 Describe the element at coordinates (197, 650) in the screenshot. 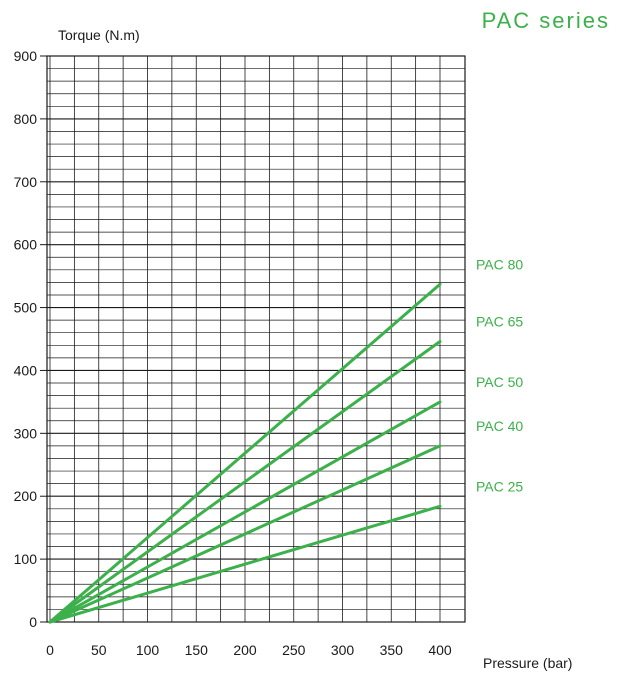

I see `x-tick-label: 150` at that location.